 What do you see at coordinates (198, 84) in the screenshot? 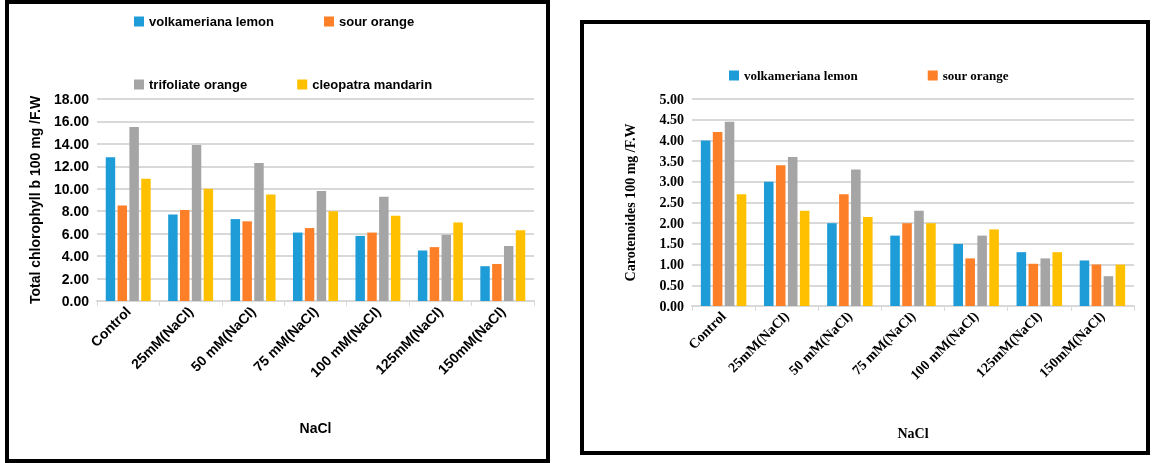
I see `legend-label: trifoliate orange` at bounding box center [198, 84].